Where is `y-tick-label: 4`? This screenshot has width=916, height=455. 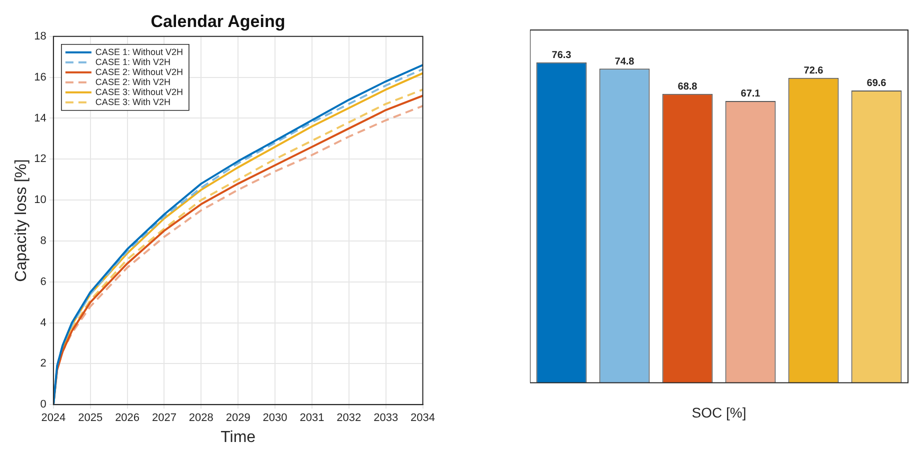 y-tick-label: 4 is located at coordinates (43, 322).